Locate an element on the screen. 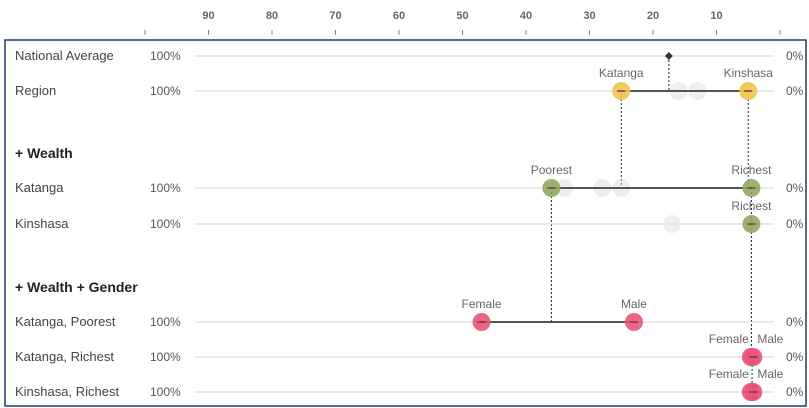  x-axis: 90 80 70 60 50 40 30 20 10 is located at coordinates (462, 22).